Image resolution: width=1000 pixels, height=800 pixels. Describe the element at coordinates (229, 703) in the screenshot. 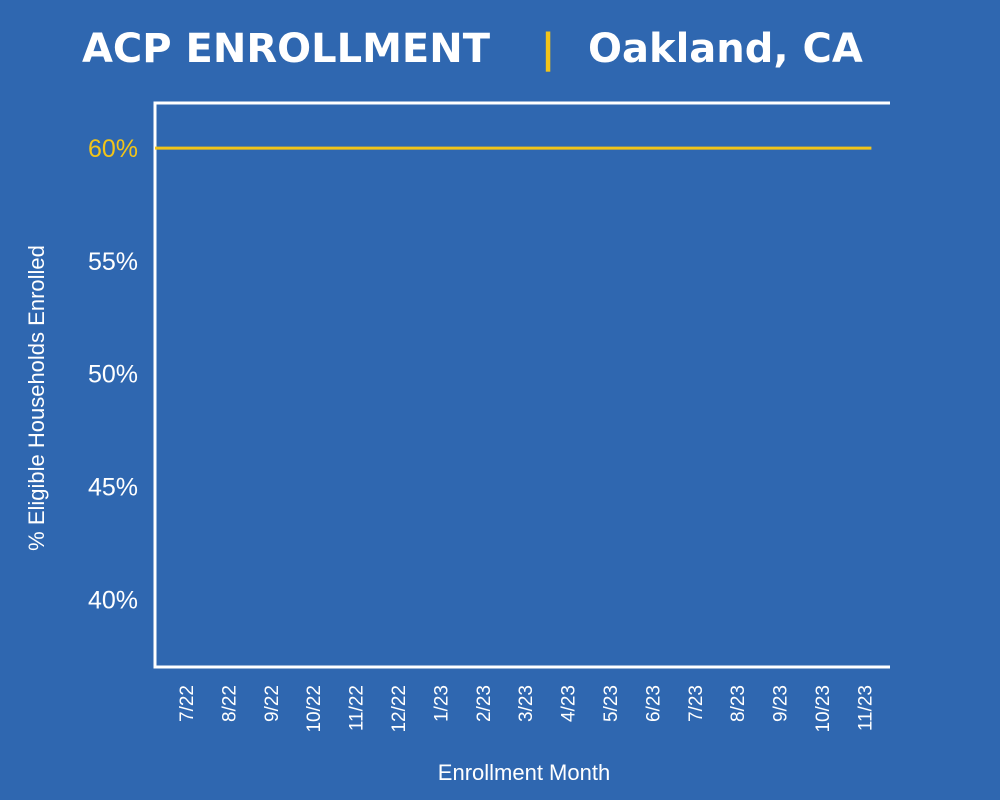

I see `x-tick-label: 8/22` at that location.